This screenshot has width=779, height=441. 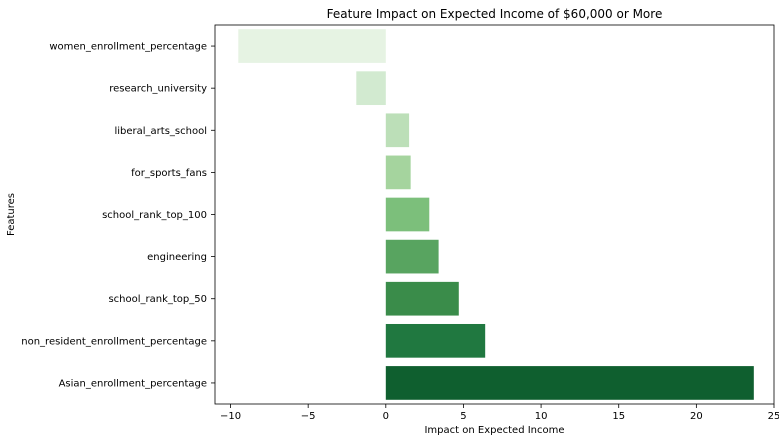 What do you see at coordinates (618, 416) in the screenshot?
I see `x-tick-label: 15` at bounding box center [618, 416].